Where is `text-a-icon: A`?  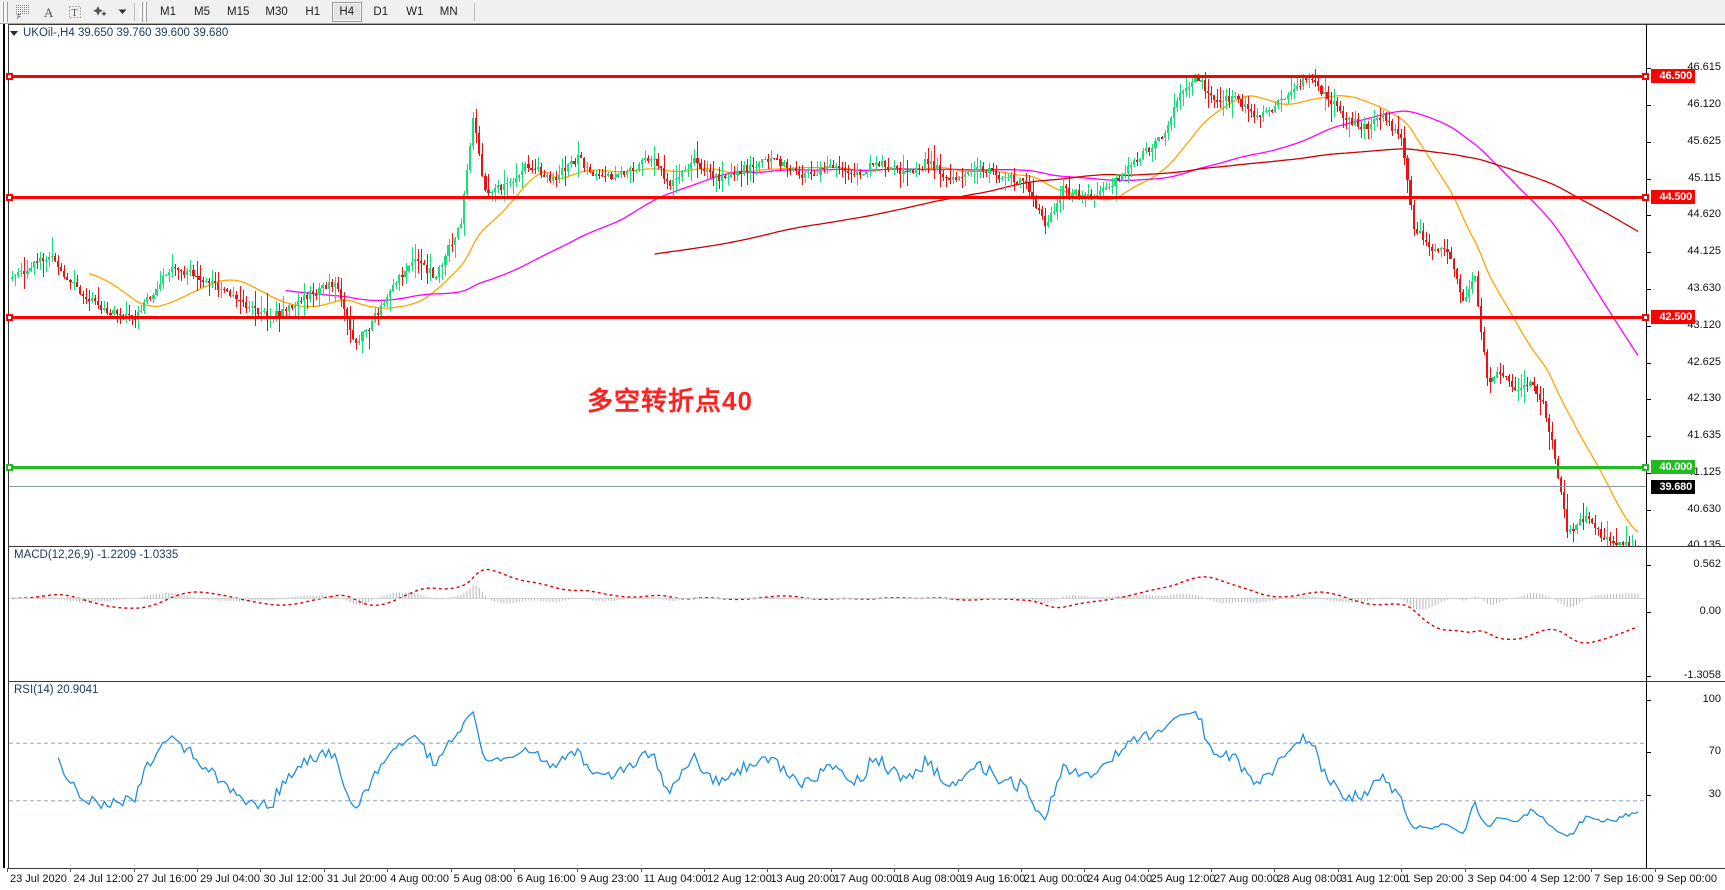
text-a-icon: A is located at coordinates (49, 12).